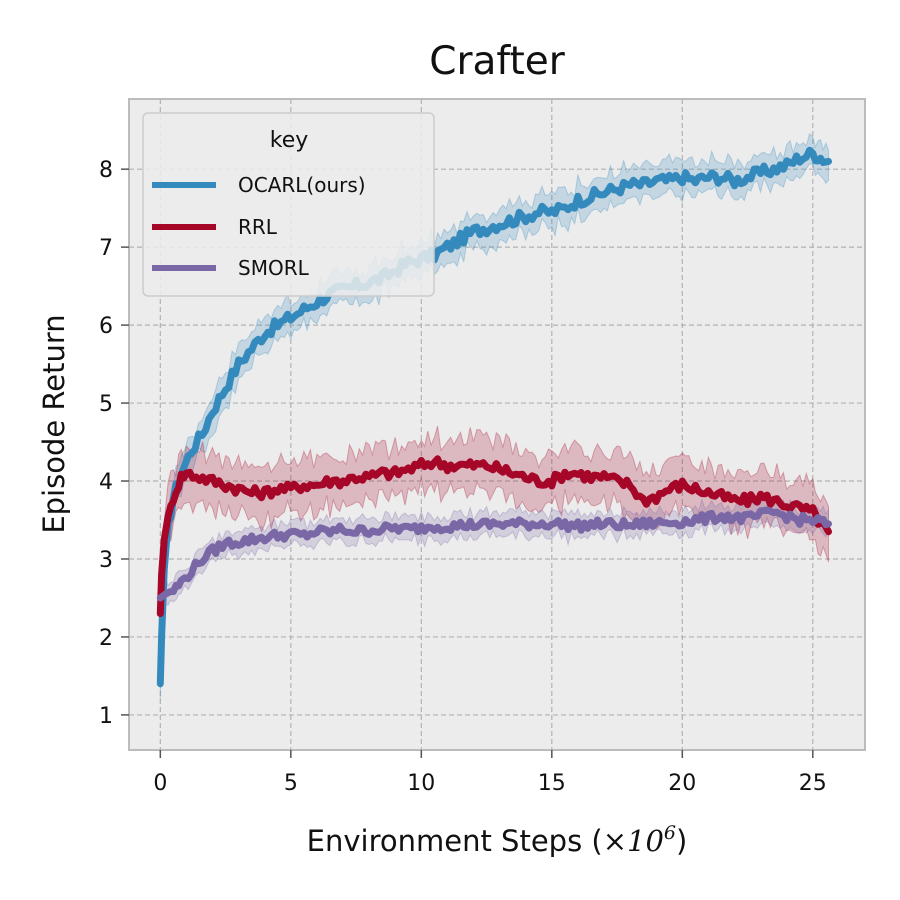 The height and width of the screenshot is (900, 900). Describe the element at coordinates (274, 268) in the screenshot. I see `legend-label-smorl: SMORL` at that location.